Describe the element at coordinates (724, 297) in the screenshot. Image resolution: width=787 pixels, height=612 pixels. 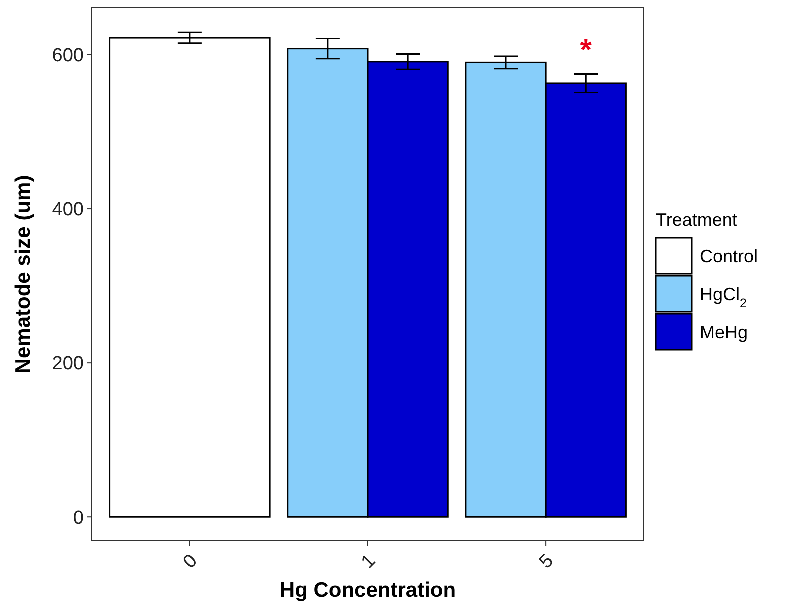
I see `legend-label: HgCl$_{2}$` at that location.